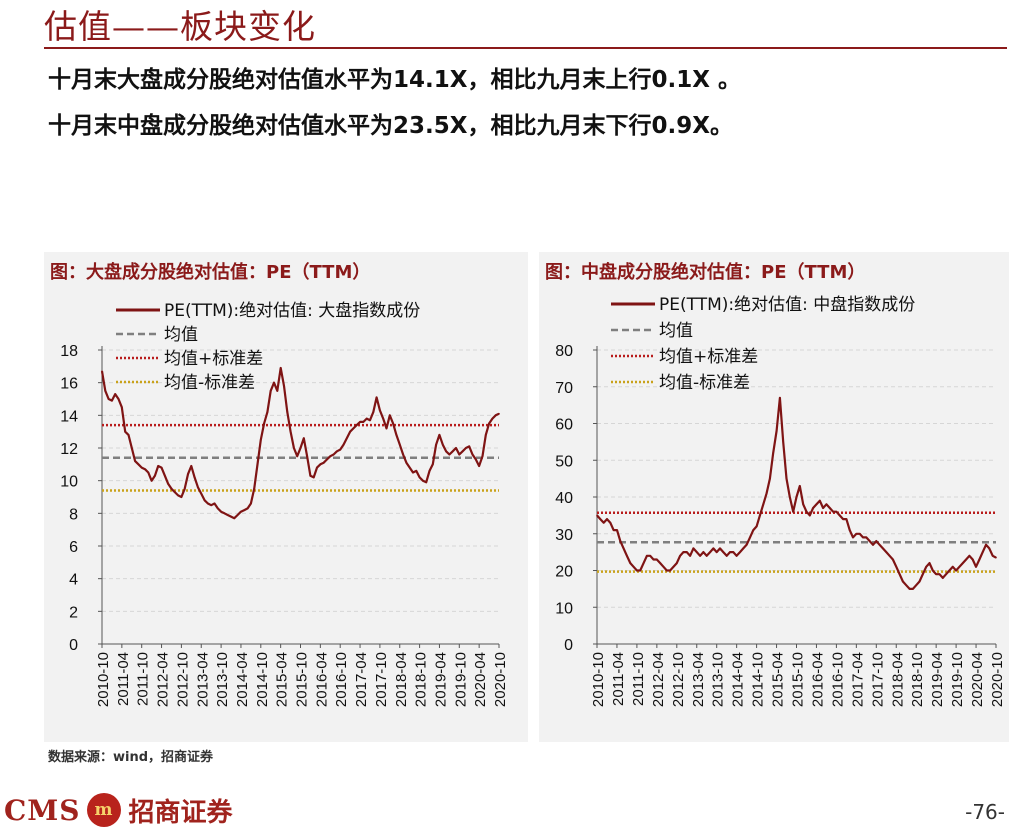 This screenshot has height=831, width=1027. What do you see at coordinates (300, 443) in the screenshot?
I see `pe-series-line` at bounding box center [300, 443].